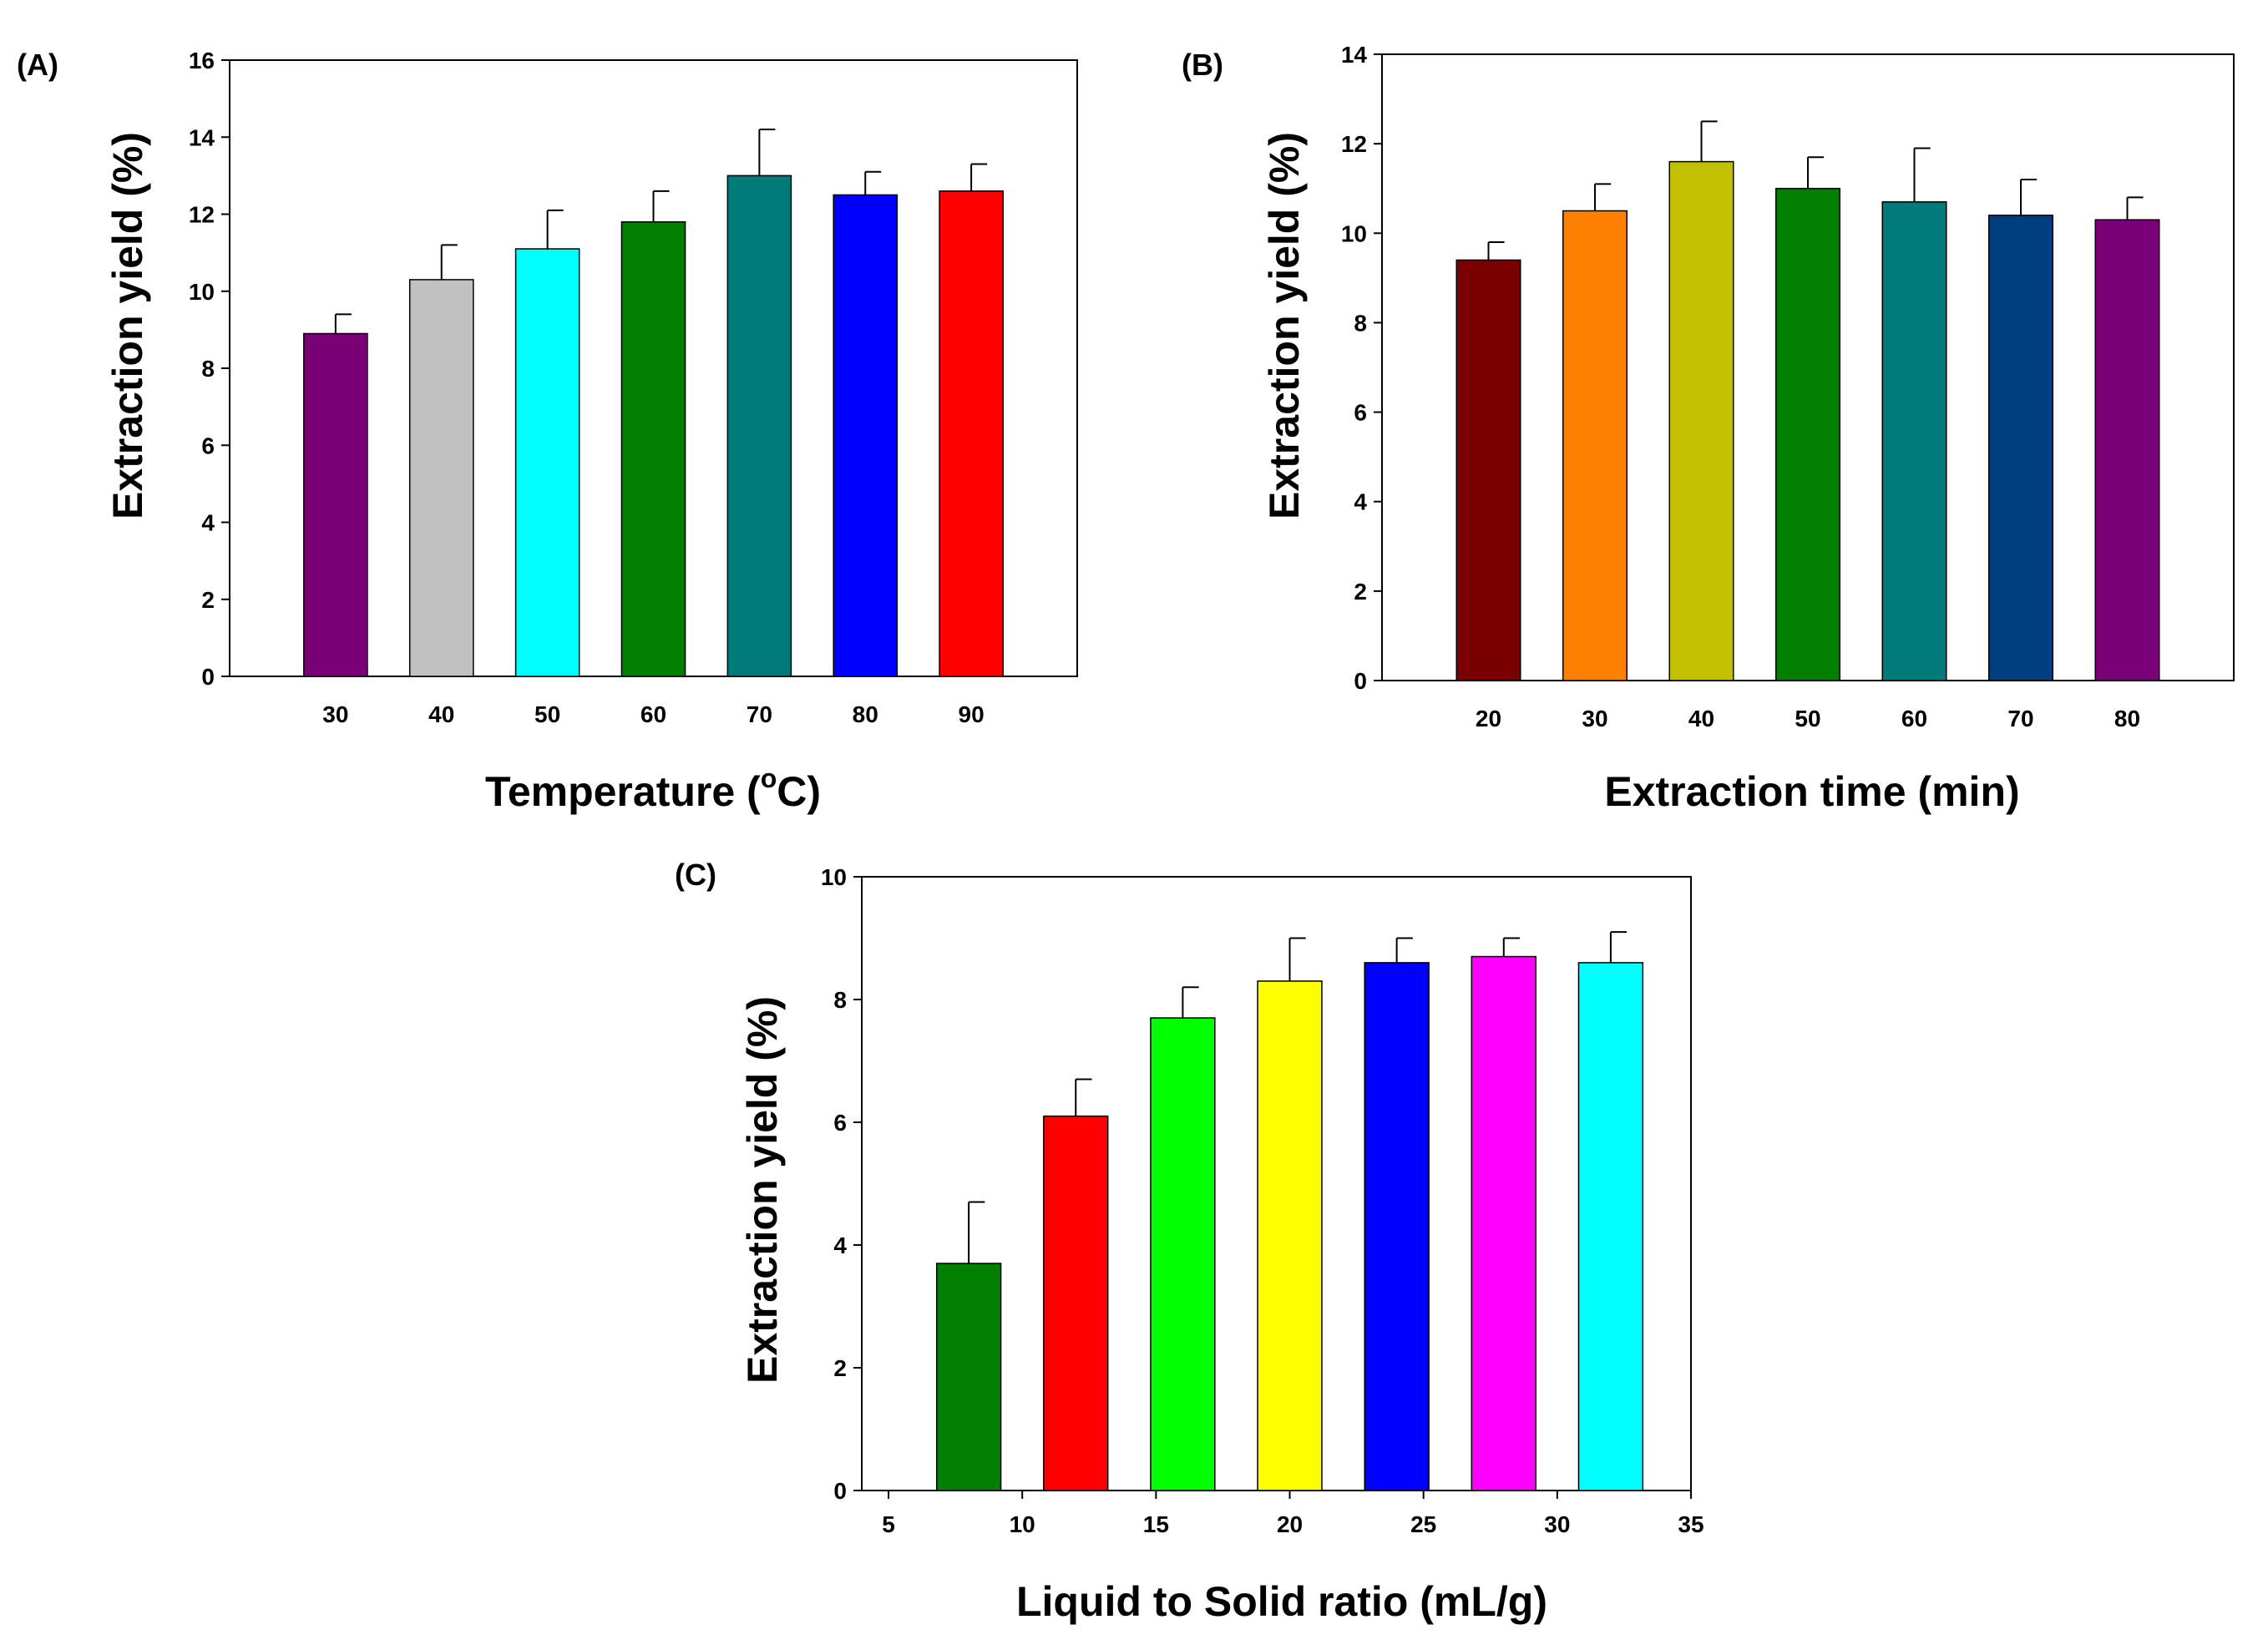 The height and width of the screenshot is (1650, 2268). I want to click on panel-a-x-tick-label: 90, so click(972, 714).